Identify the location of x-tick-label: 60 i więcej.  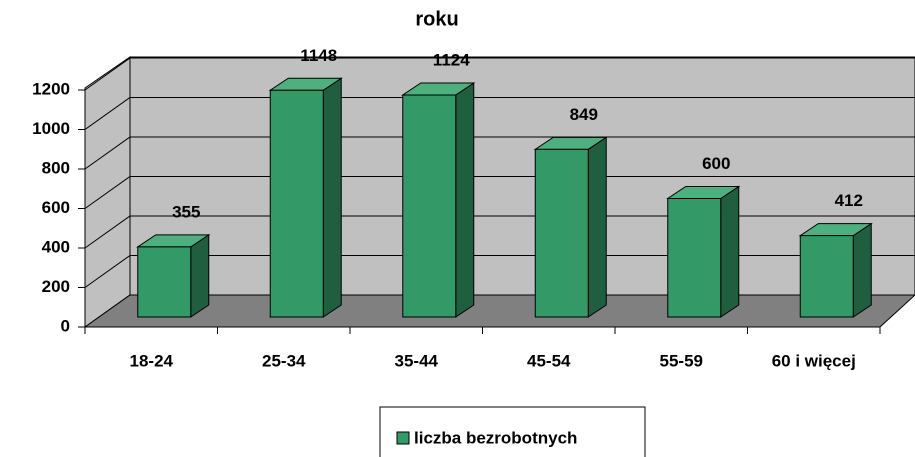
(814, 360).